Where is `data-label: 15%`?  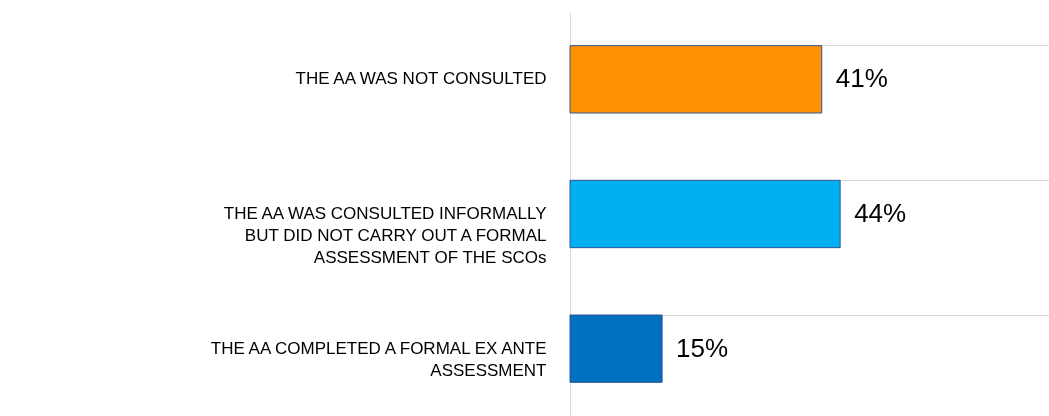 data-label: 15% is located at coordinates (702, 347).